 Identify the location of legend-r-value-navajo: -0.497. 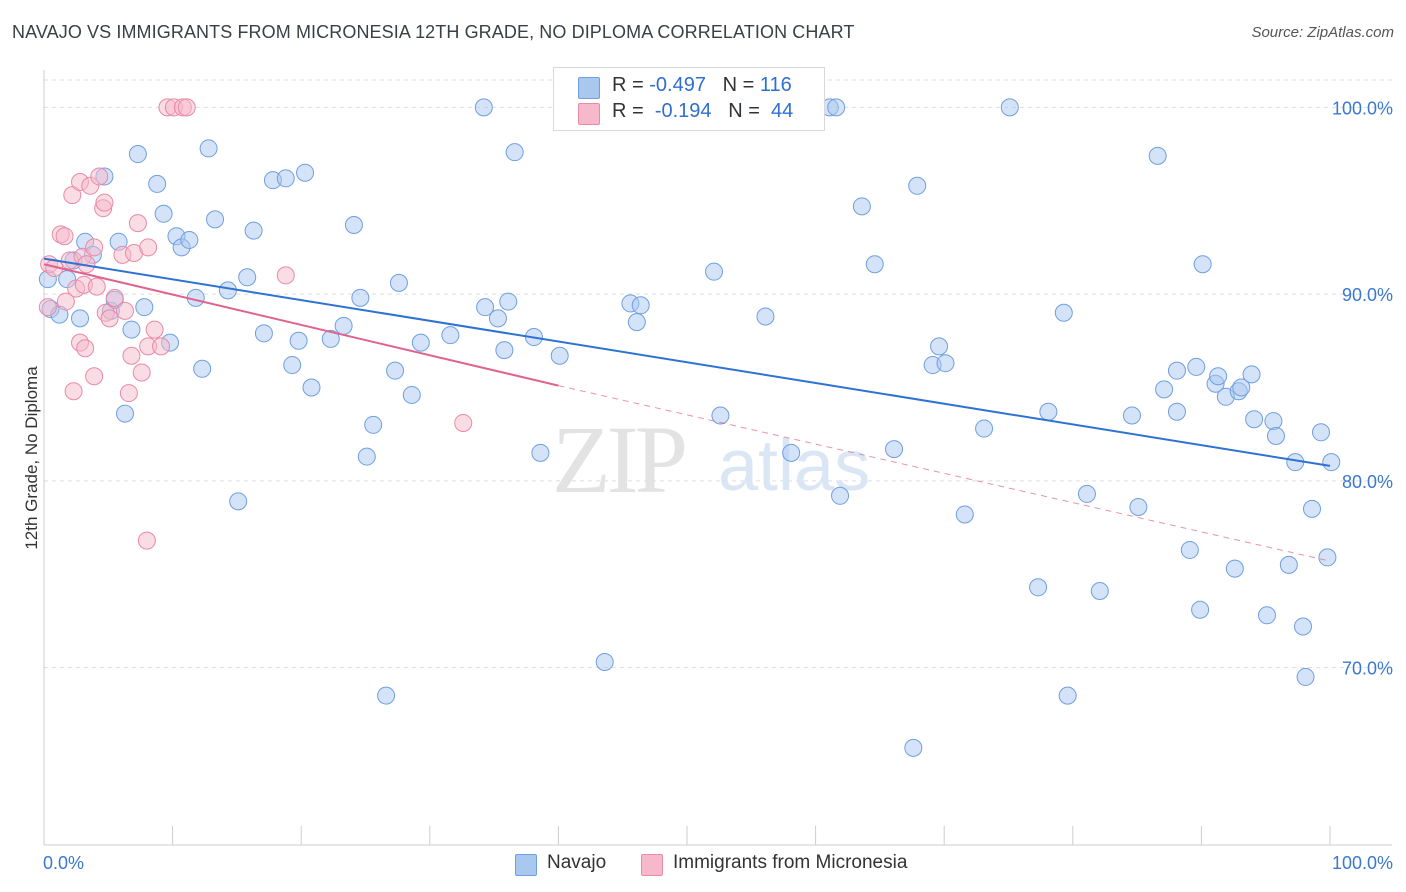
(677, 85).